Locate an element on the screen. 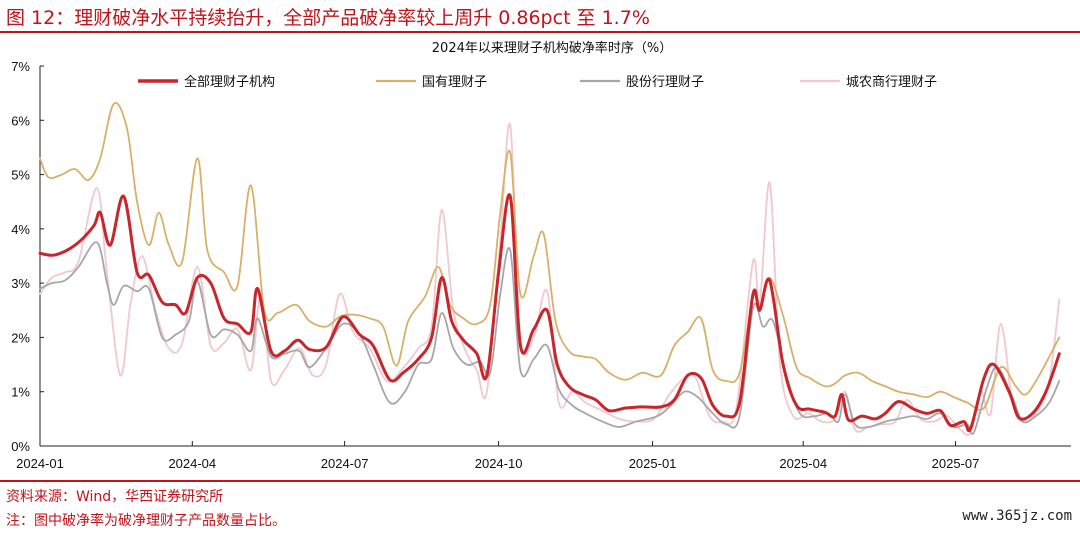 This screenshot has width=1080, height=533. chart-title: 2024年以来理财子机构破净率时序（%） is located at coordinates (552, 48).